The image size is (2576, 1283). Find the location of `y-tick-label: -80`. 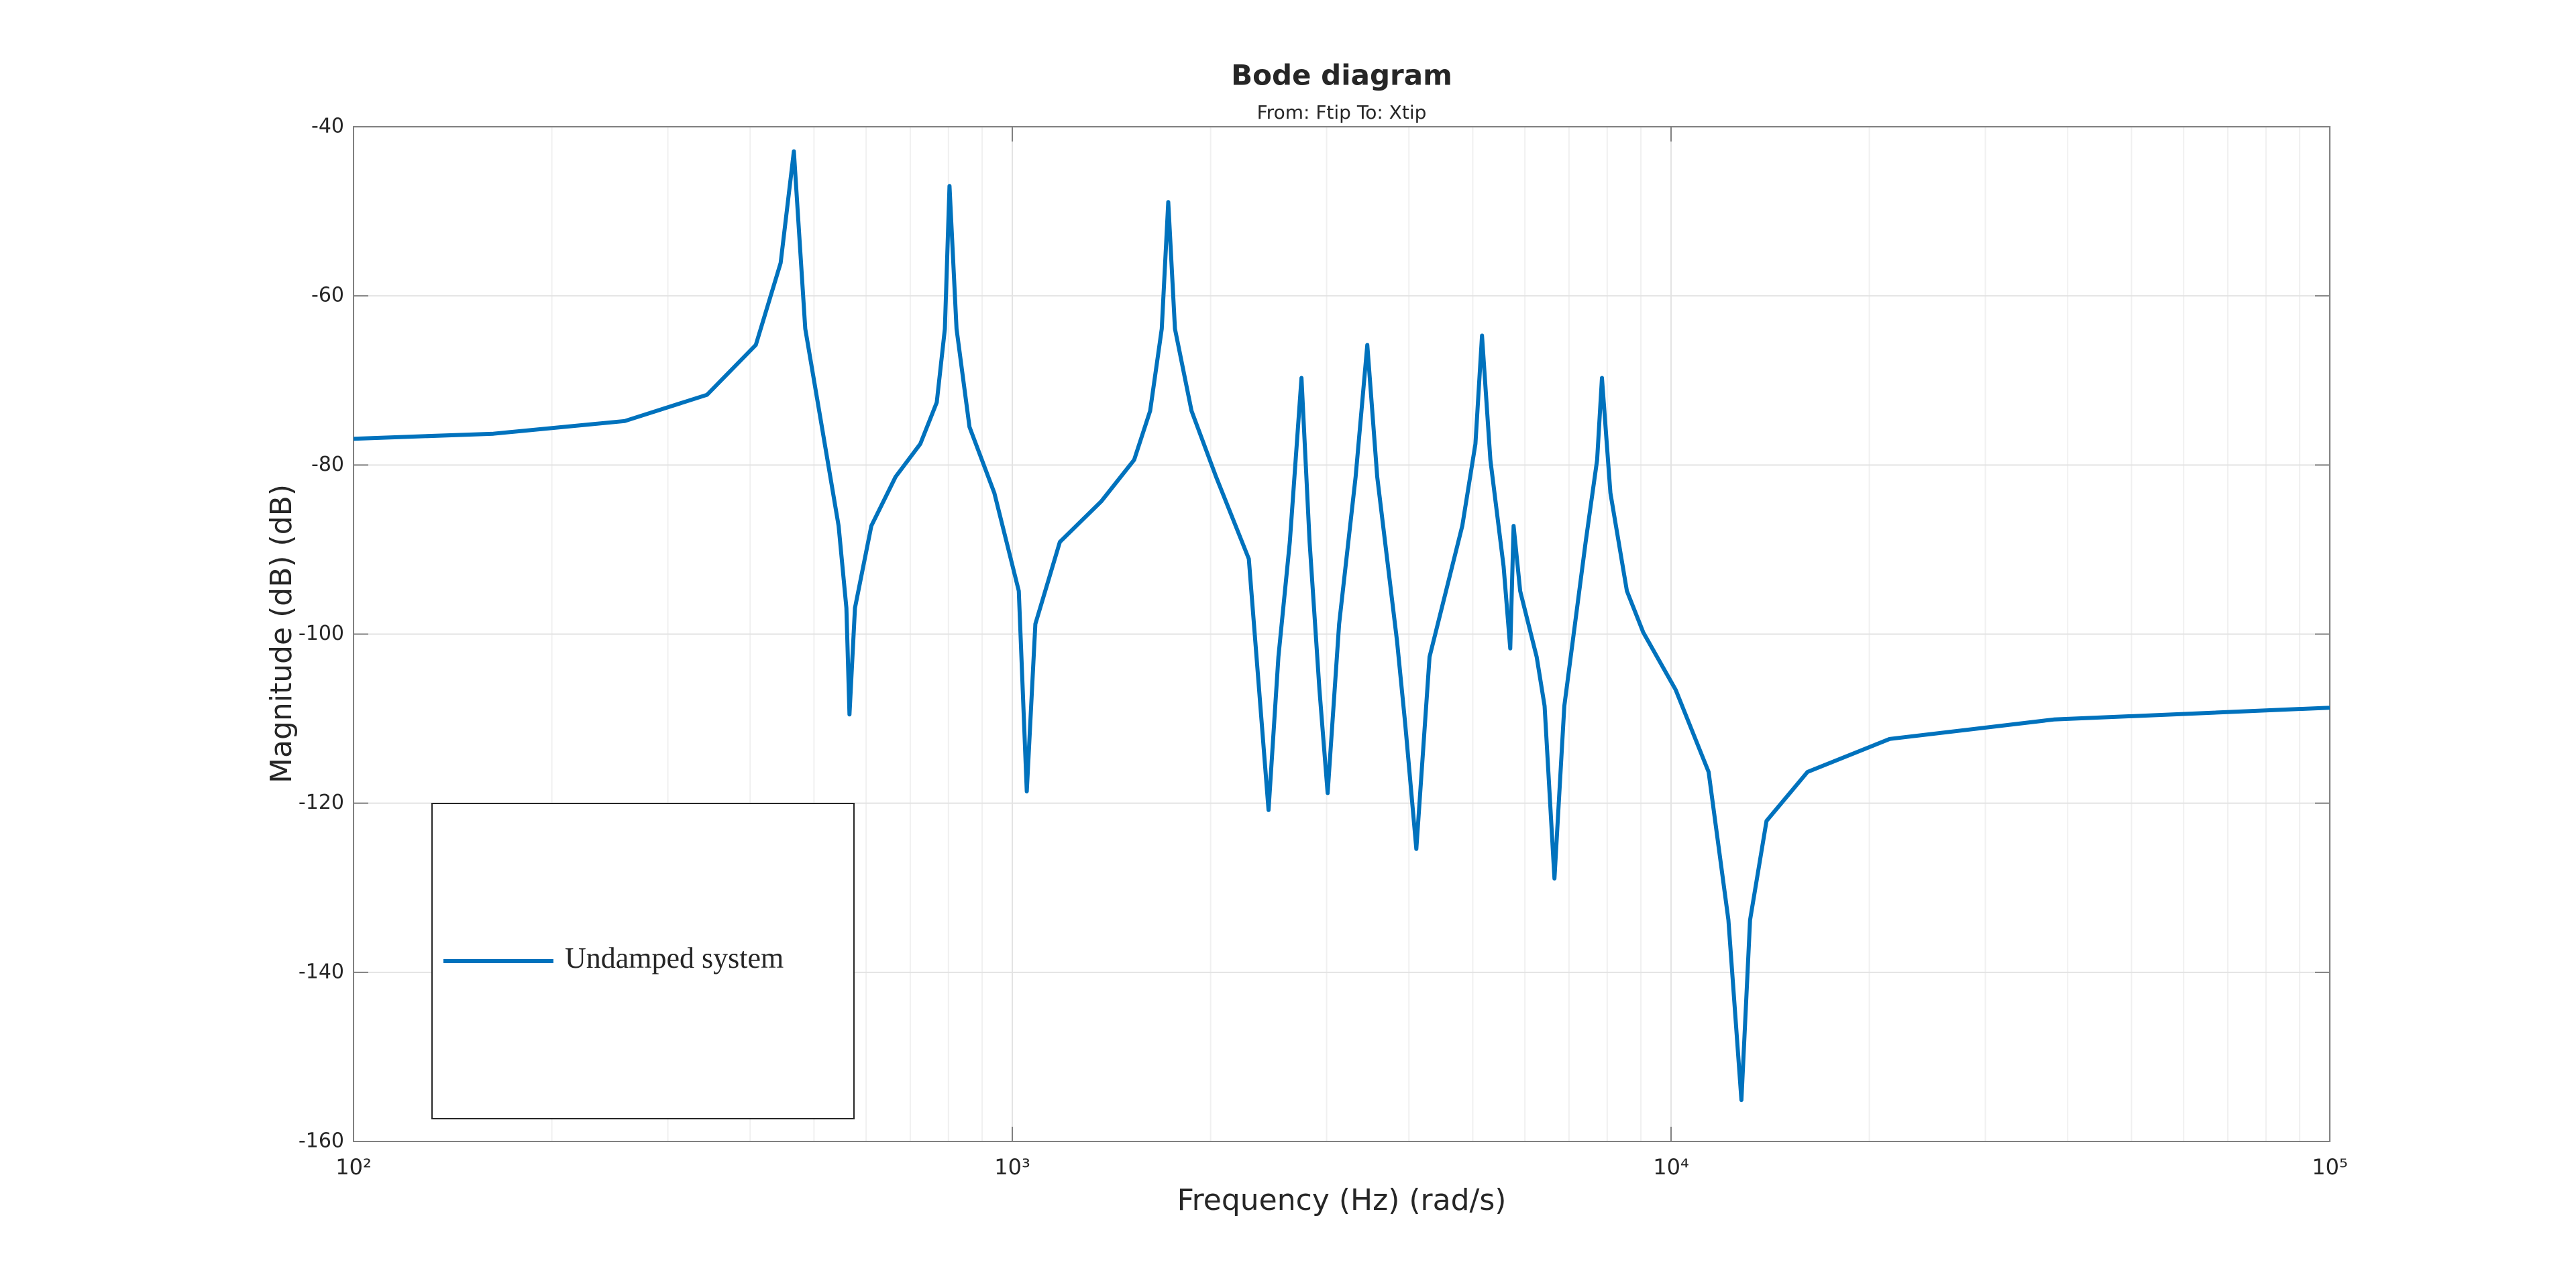

y-tick-label: -80 is located at coordinates (327, 465).